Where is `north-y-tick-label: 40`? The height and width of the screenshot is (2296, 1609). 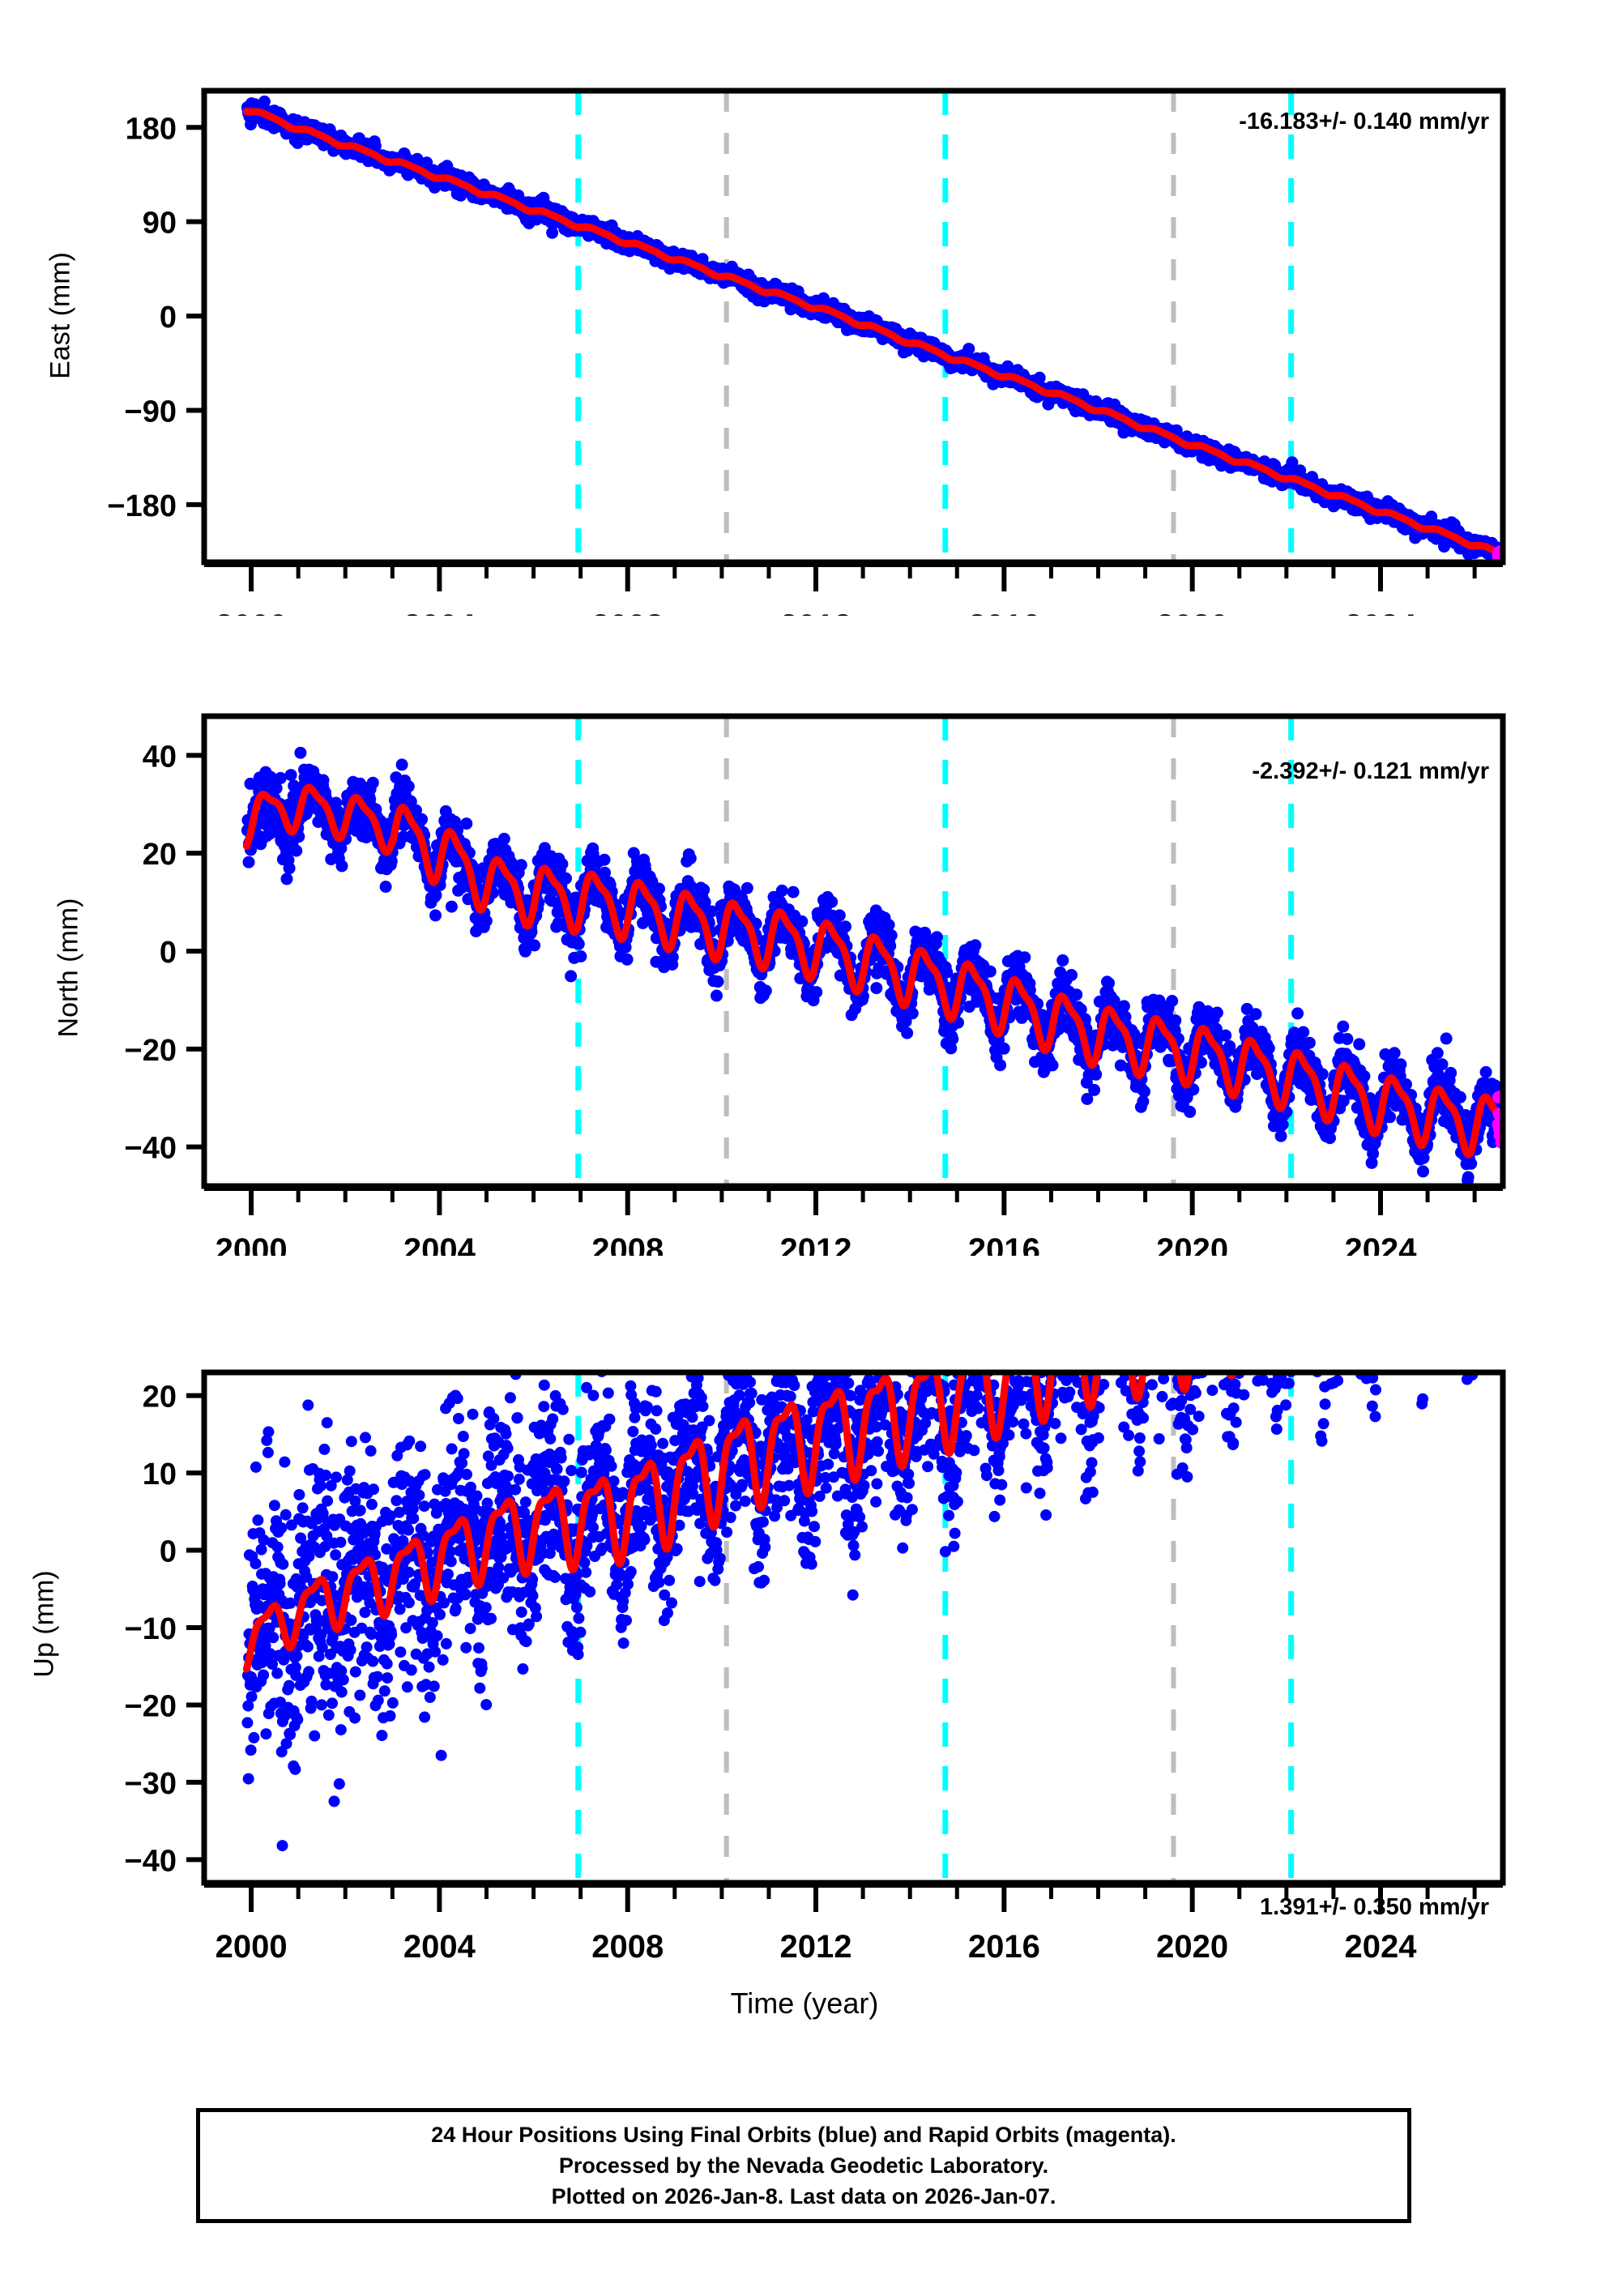
north-y-tick-label: 40 is located at coordinates (160, 757).